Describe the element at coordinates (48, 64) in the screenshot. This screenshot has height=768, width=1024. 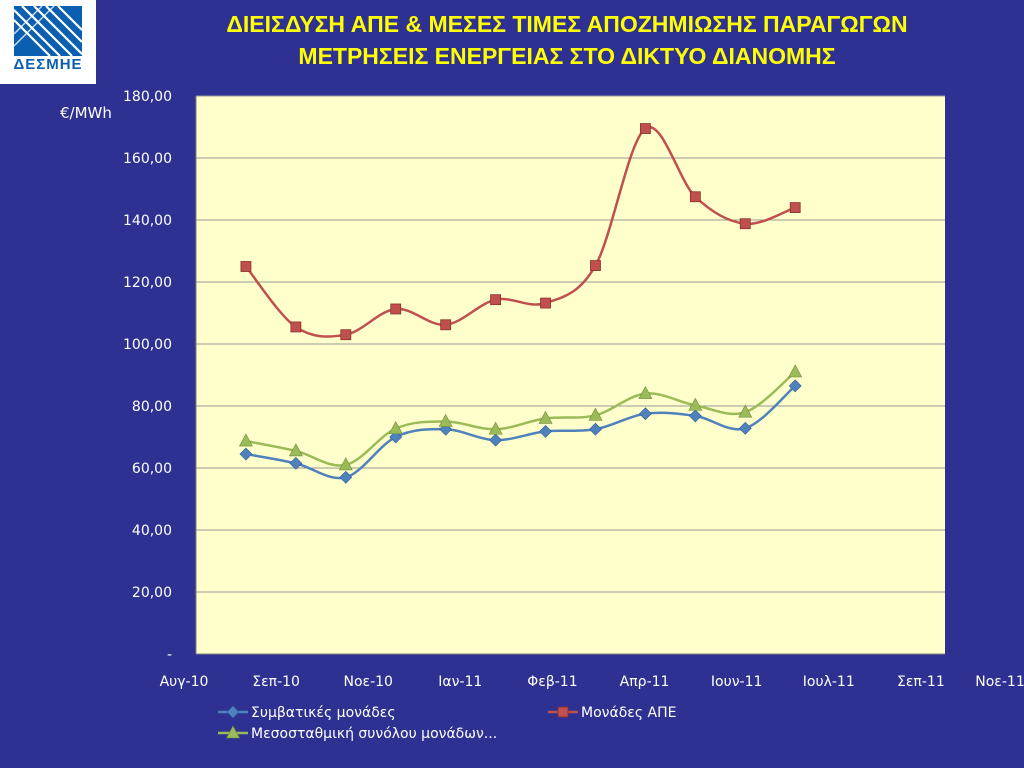
I see `logo-text: ΔΕΣΜΗΕ` at that location.